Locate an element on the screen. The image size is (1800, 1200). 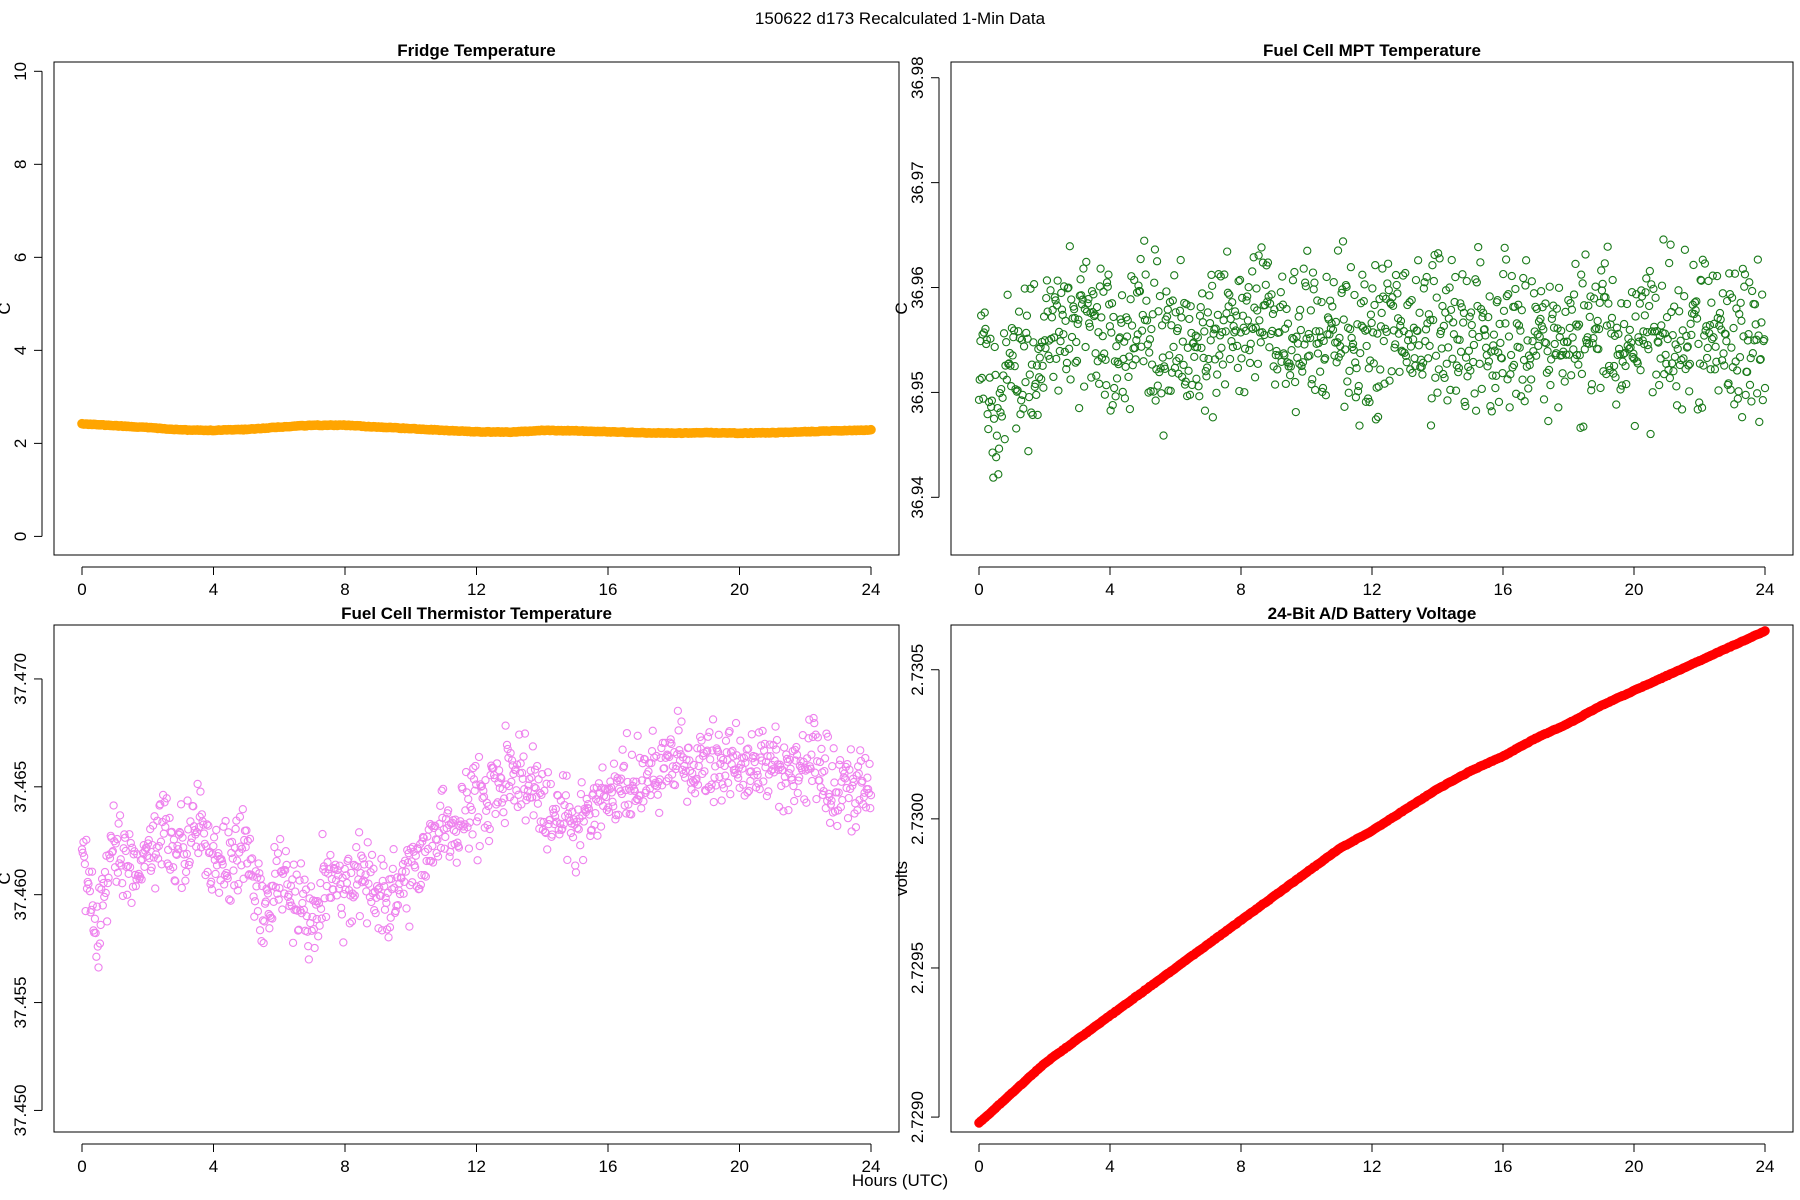
x-tick-label: 4 is located at coordinates (1109, 1166).